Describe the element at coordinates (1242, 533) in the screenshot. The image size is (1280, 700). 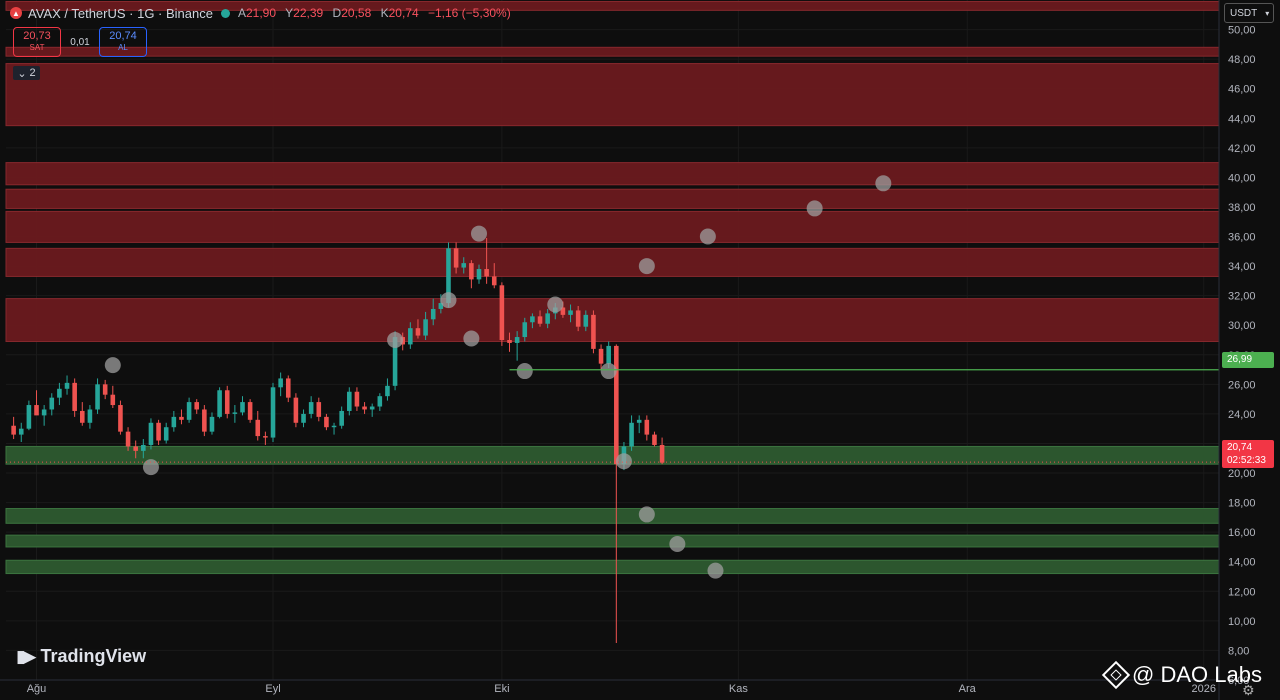
I see `y-tick-label: 16,00` at that location.